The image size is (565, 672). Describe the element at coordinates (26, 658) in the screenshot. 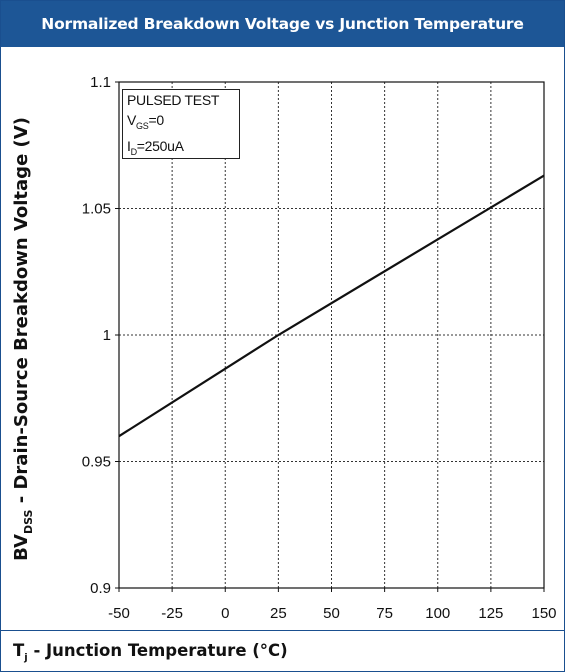

I see `x-axis-label-sub: j` at that location.